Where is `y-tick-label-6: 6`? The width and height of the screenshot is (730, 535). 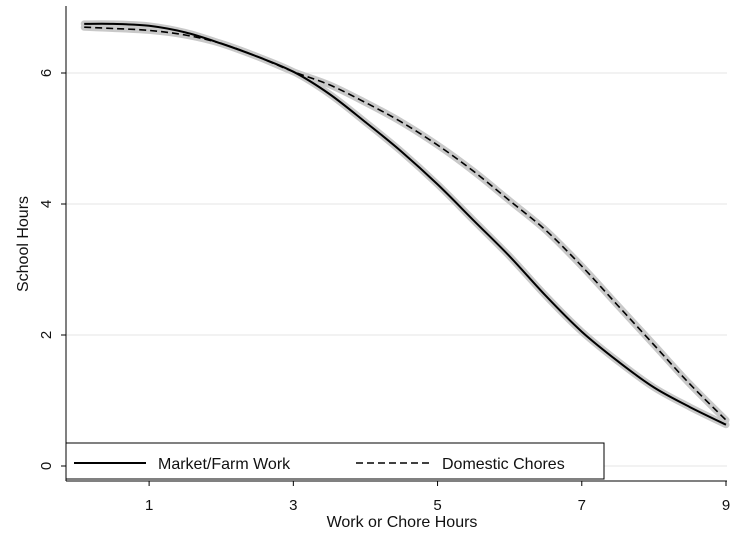 y-tick-label-6: 6 is located at coordinates (46, 73).